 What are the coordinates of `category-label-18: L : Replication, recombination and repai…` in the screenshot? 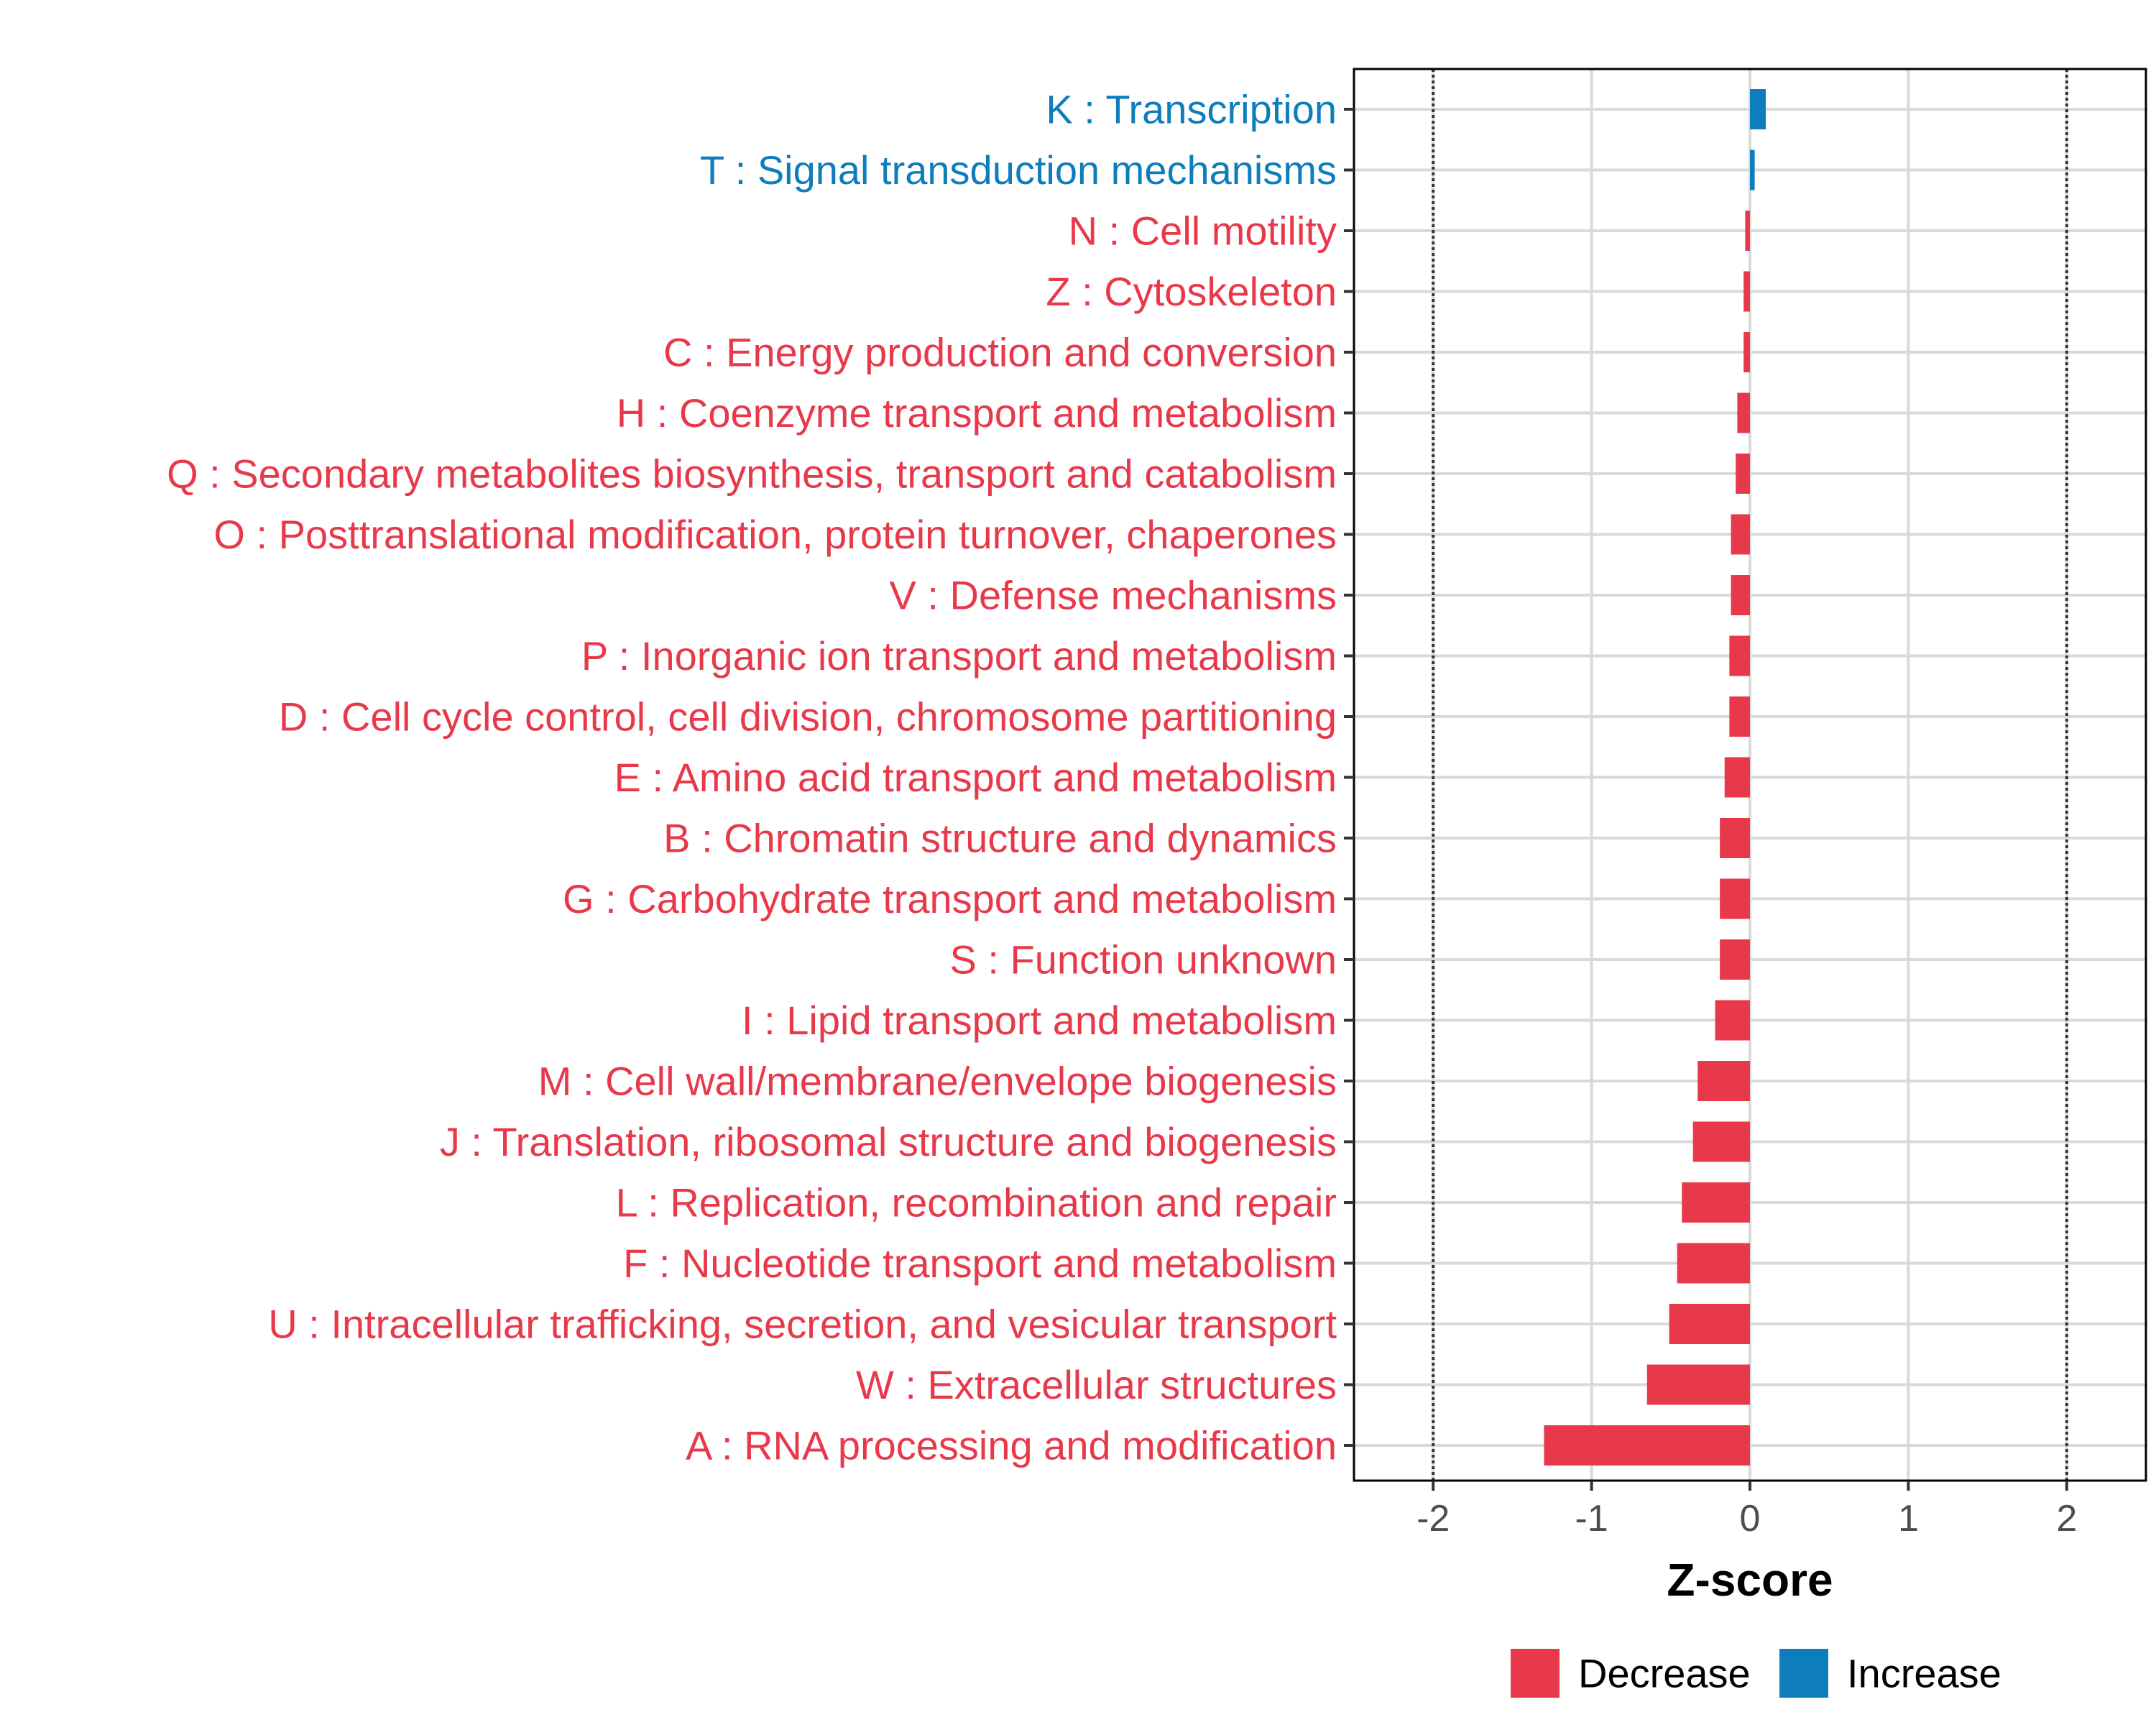 It's located at (977, 1202).